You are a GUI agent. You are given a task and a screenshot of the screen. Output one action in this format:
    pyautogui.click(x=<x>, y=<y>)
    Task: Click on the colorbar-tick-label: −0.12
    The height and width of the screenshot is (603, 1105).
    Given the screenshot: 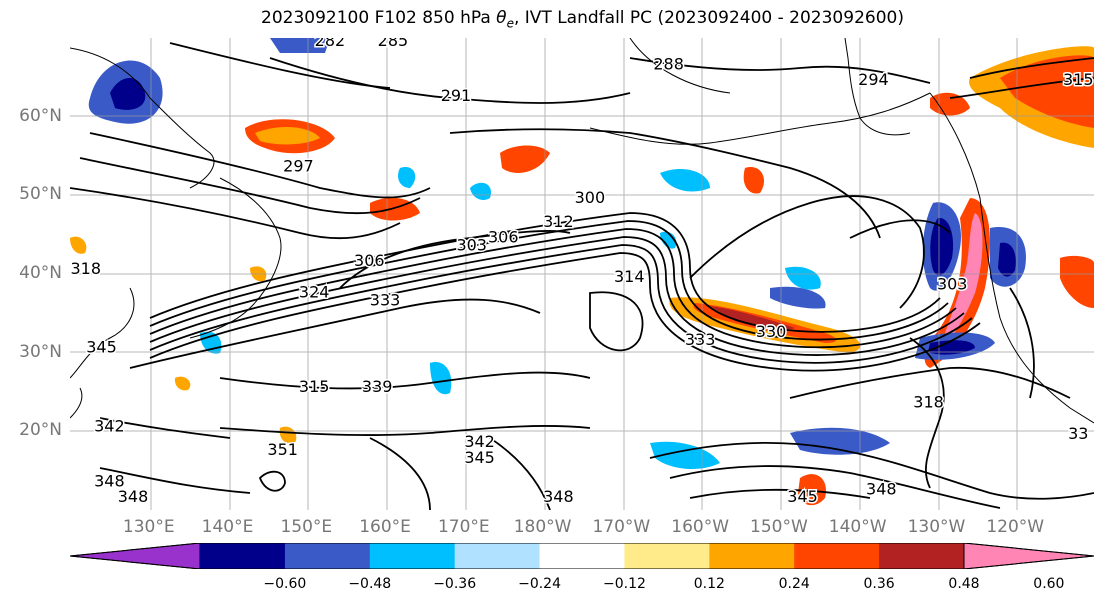 What is the action you would take?
    pyautogui.click(x=624, y=584)
    